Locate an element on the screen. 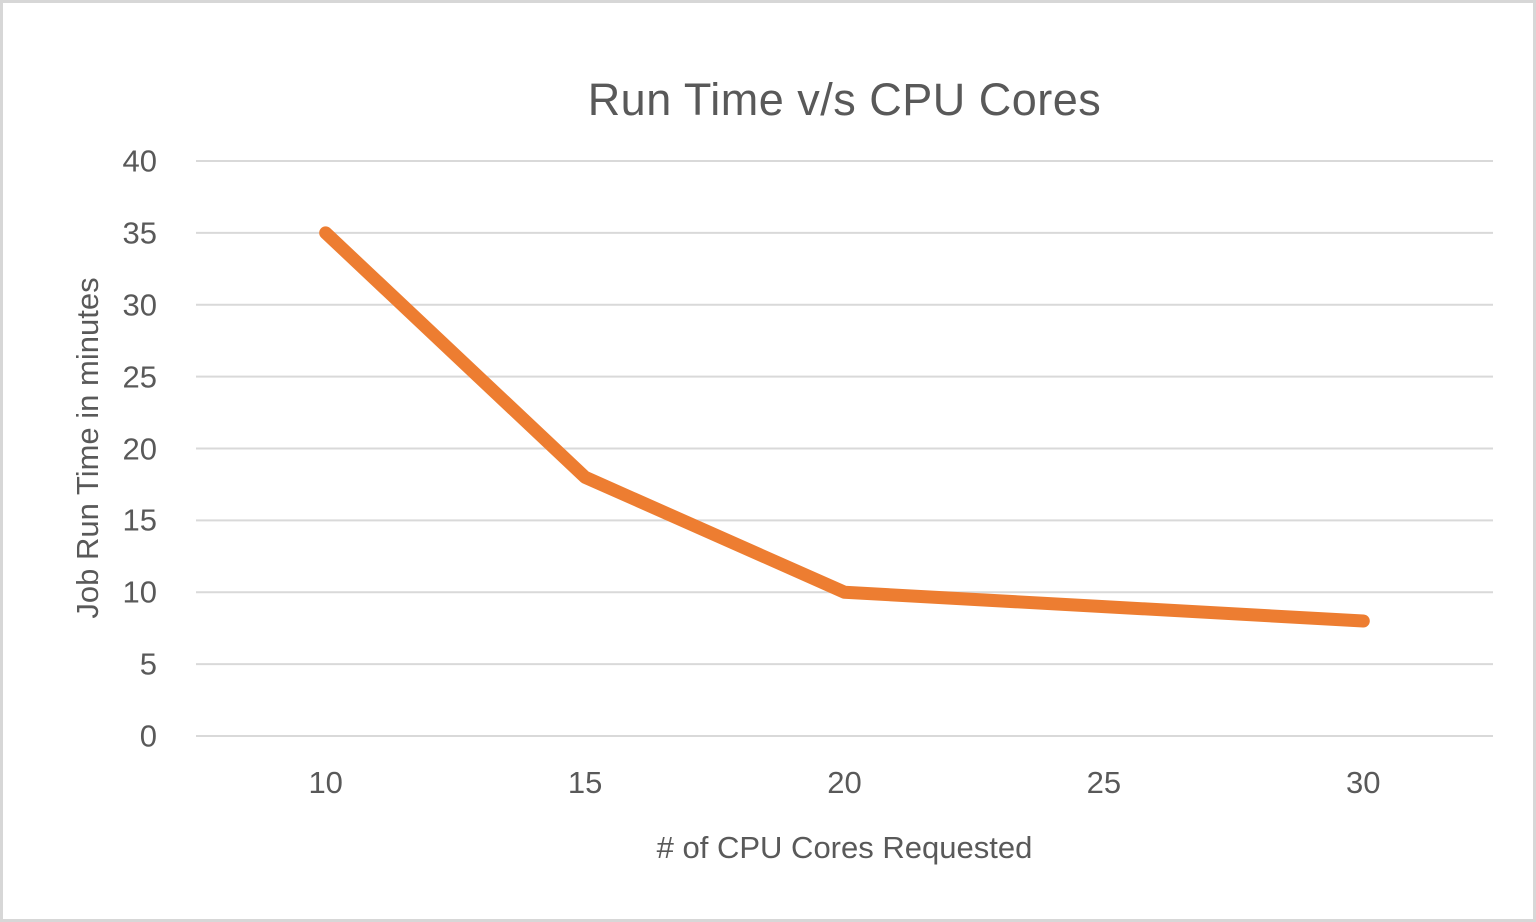 This screenshot has height=922, width=1536. x-tick-label-15: 15 is located at coordinates (585, 782).